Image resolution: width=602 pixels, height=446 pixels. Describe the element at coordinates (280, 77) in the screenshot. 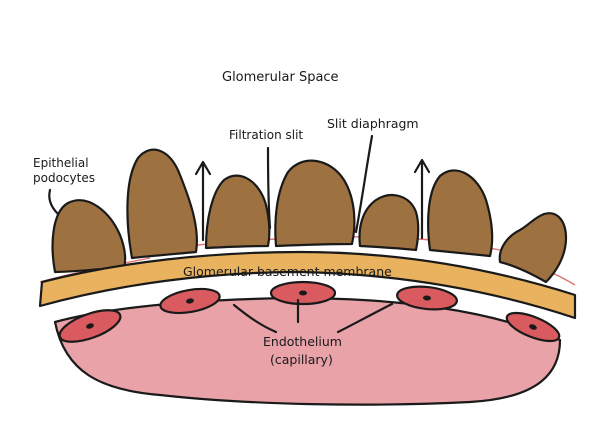

I see `glomerular-space-label: Glomerular Space` at that location.